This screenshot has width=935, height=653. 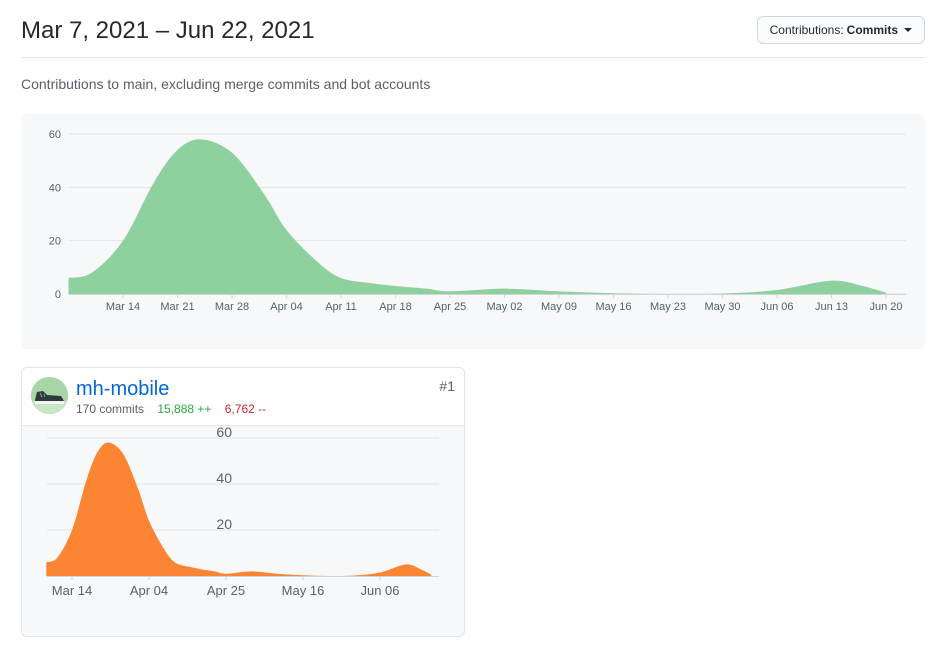 What do you see at coordinates (239, 509) in the screenshot?
I see `contributor-chart-area-series` at bounding box center [239, 509].